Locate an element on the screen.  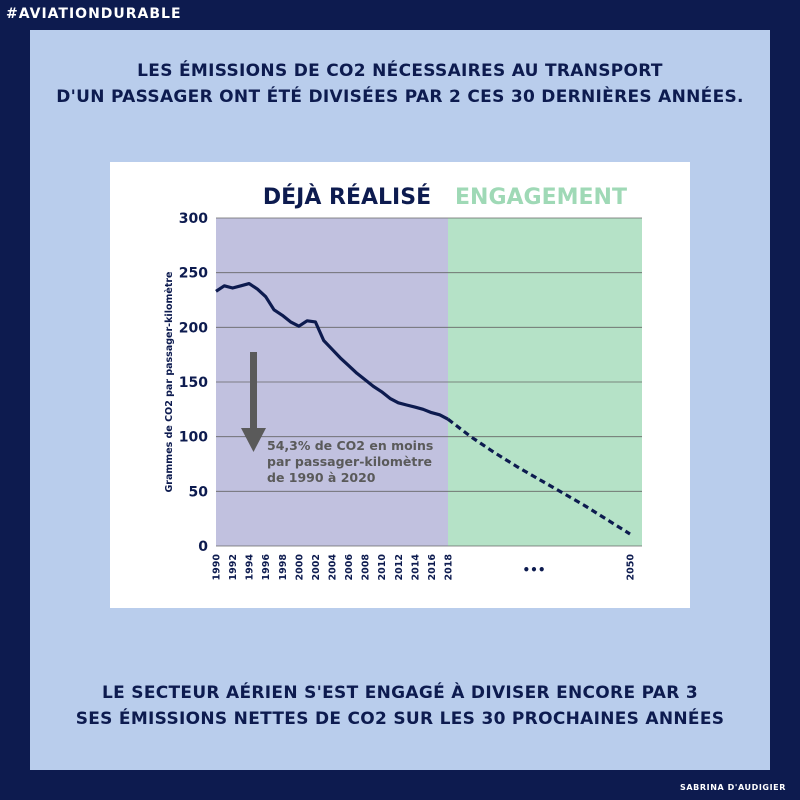
x-tick-2010: 2010 is located at coordinates (382, 567).